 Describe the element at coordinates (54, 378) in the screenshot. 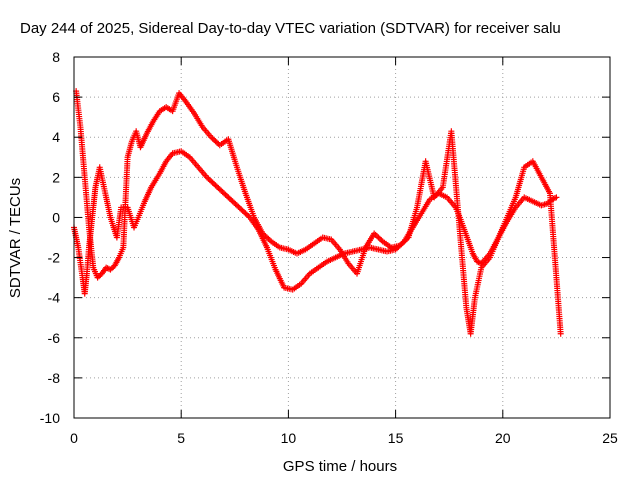

I see `y-tick-label: -8` at that location.